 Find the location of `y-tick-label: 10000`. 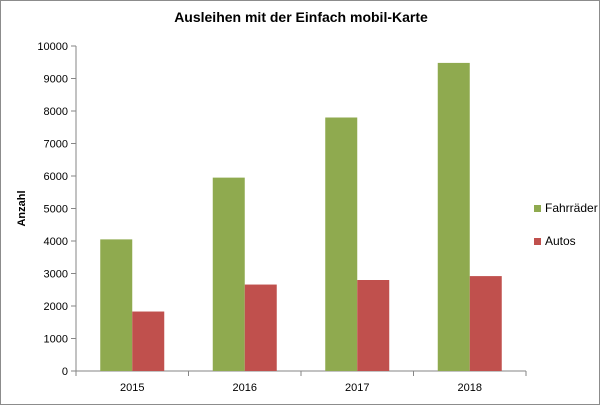

y-tick-label: 10000 is located at coordinates (52, 47).